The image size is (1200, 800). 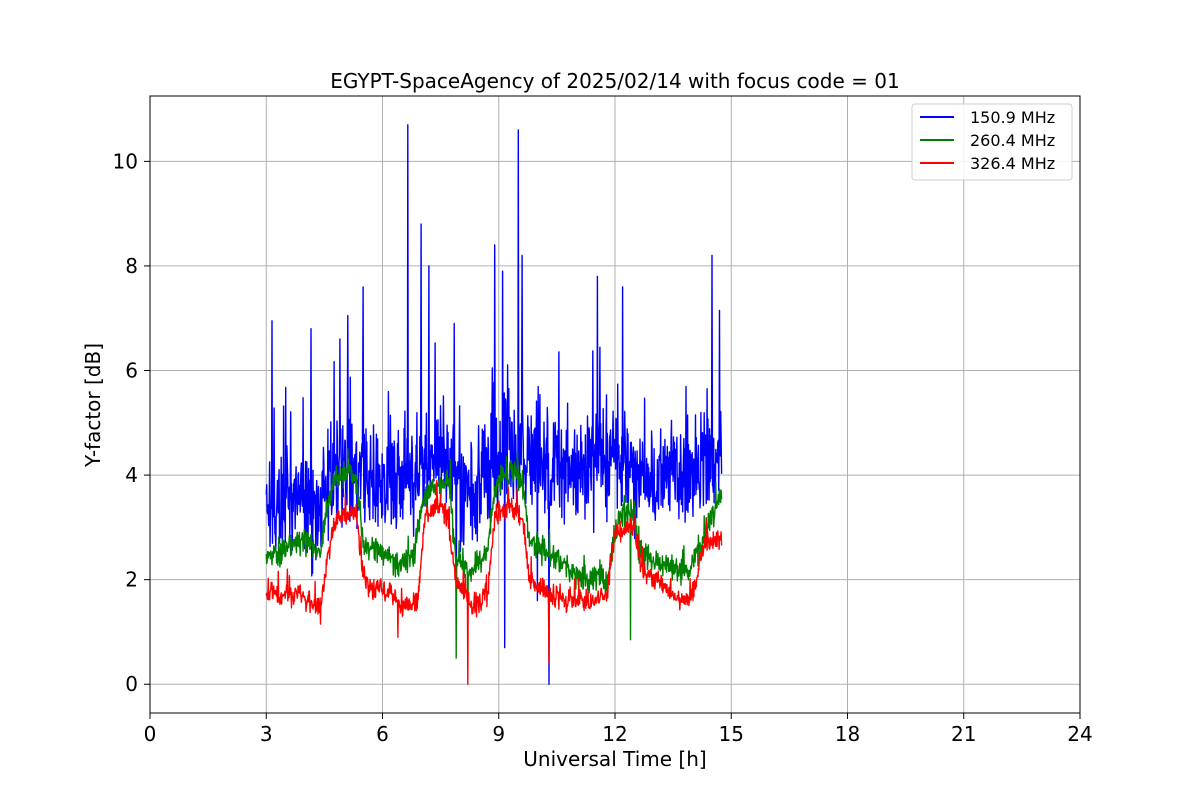 What do you see at coordinates (494, 582) in the screenshot?
I see `series-line-326-4-mhz` at bounding box center [494, 582].